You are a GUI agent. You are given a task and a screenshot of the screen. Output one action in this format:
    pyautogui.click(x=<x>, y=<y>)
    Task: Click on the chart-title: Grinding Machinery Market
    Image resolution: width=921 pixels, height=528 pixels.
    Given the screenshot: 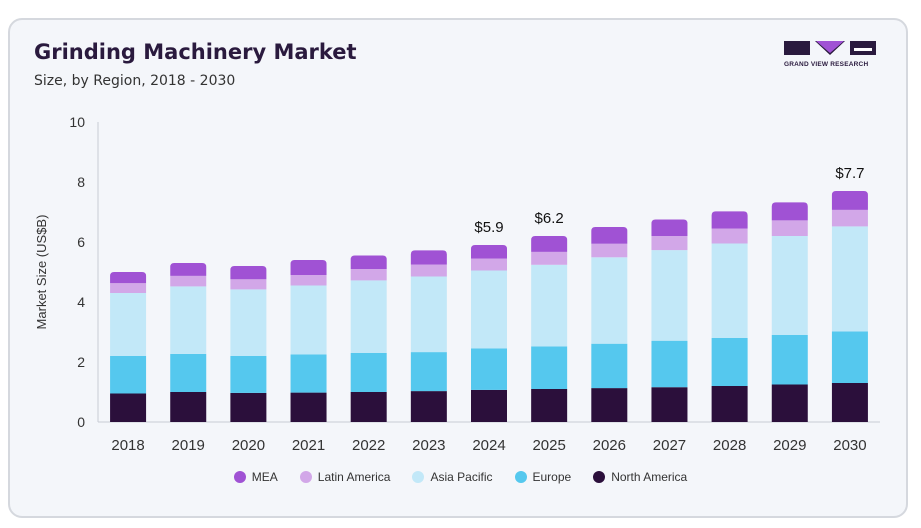 What is the action you would take?
    pyautogui.click(x=195, y=52)
    